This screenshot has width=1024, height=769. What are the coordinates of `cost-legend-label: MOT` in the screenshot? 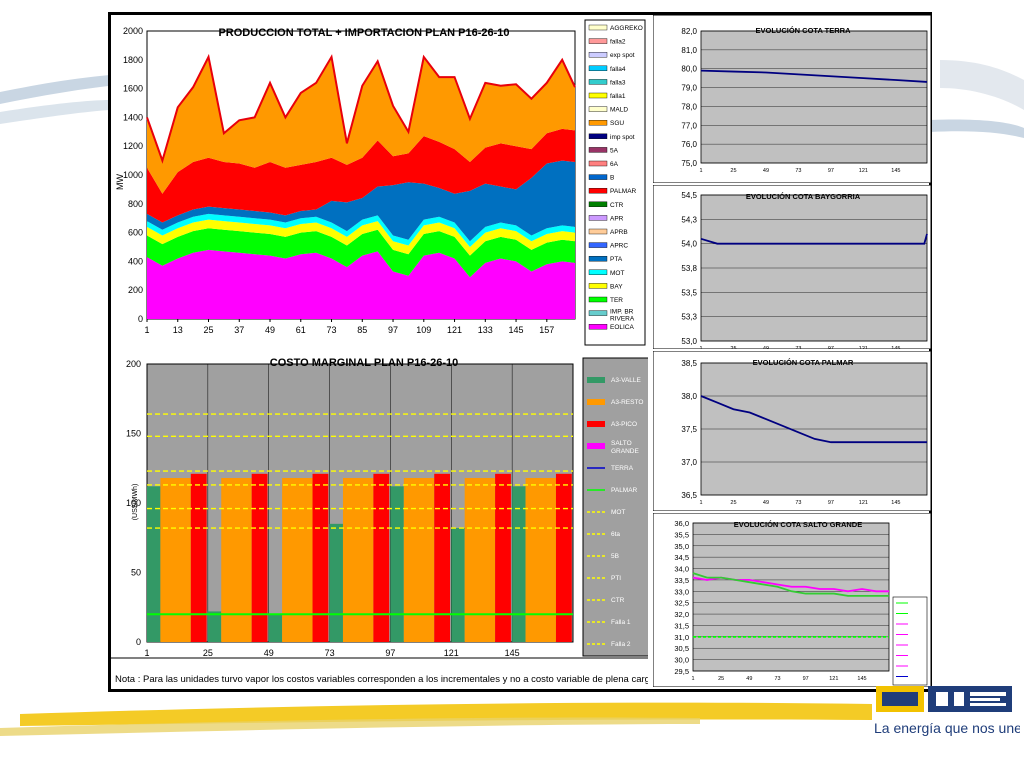 It's located at (618, 512).